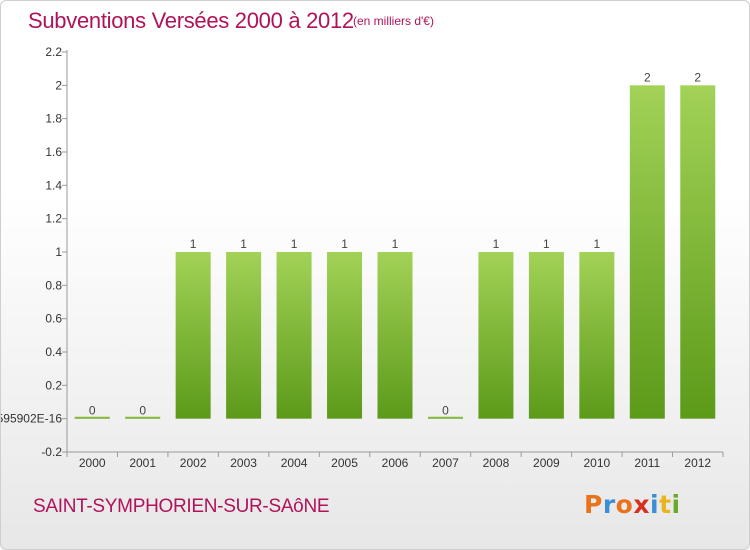  I want to click on y-tick-label: 0.8, so click(53, 285).